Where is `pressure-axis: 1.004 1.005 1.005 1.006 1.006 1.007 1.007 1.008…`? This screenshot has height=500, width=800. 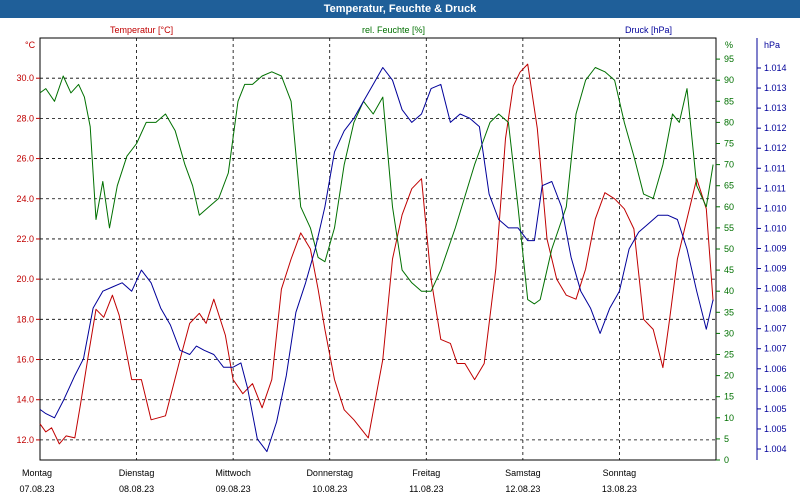
pressure-axis: 1.004 1.005 1.005 1.006 1.006 1.007 1.007 1.008… is located at coordinates (771, 249).